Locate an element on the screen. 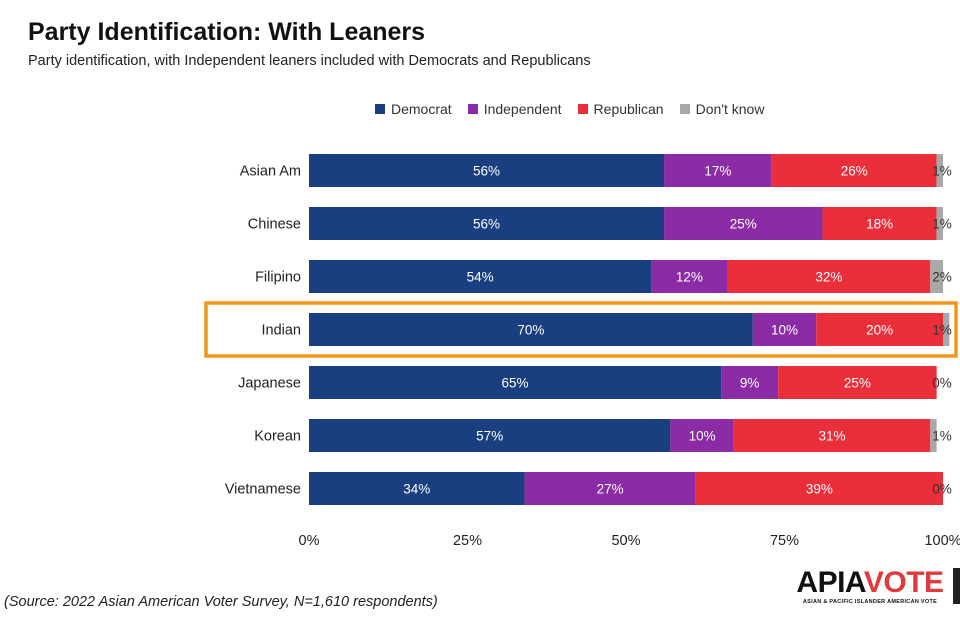 This screenshot has width=960, height=617. category-label-indian: Indian is located at coordinates (281, 331).